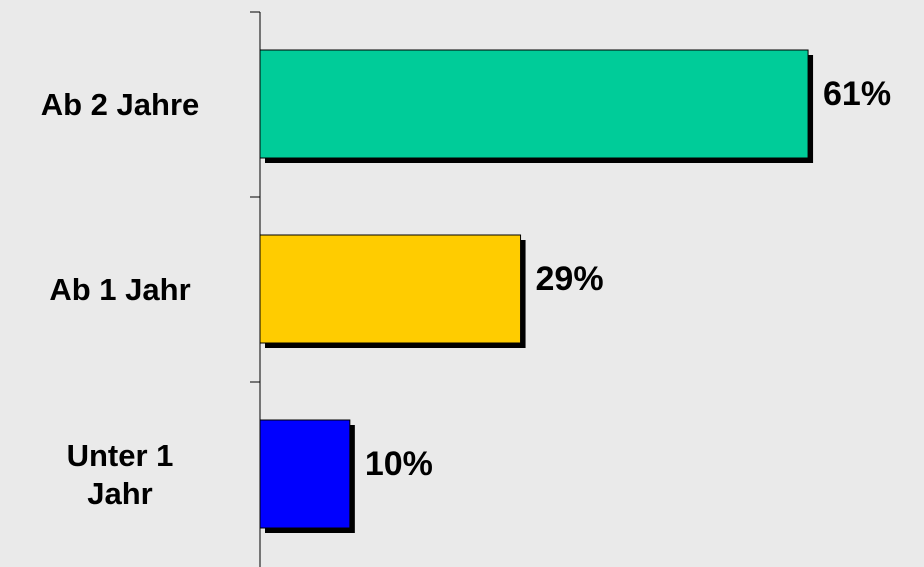 The image size is (924, 567). Describe the element at coordinates (390, 289) in the screenshot. I see `bar-ab-1-jahr` at that location.